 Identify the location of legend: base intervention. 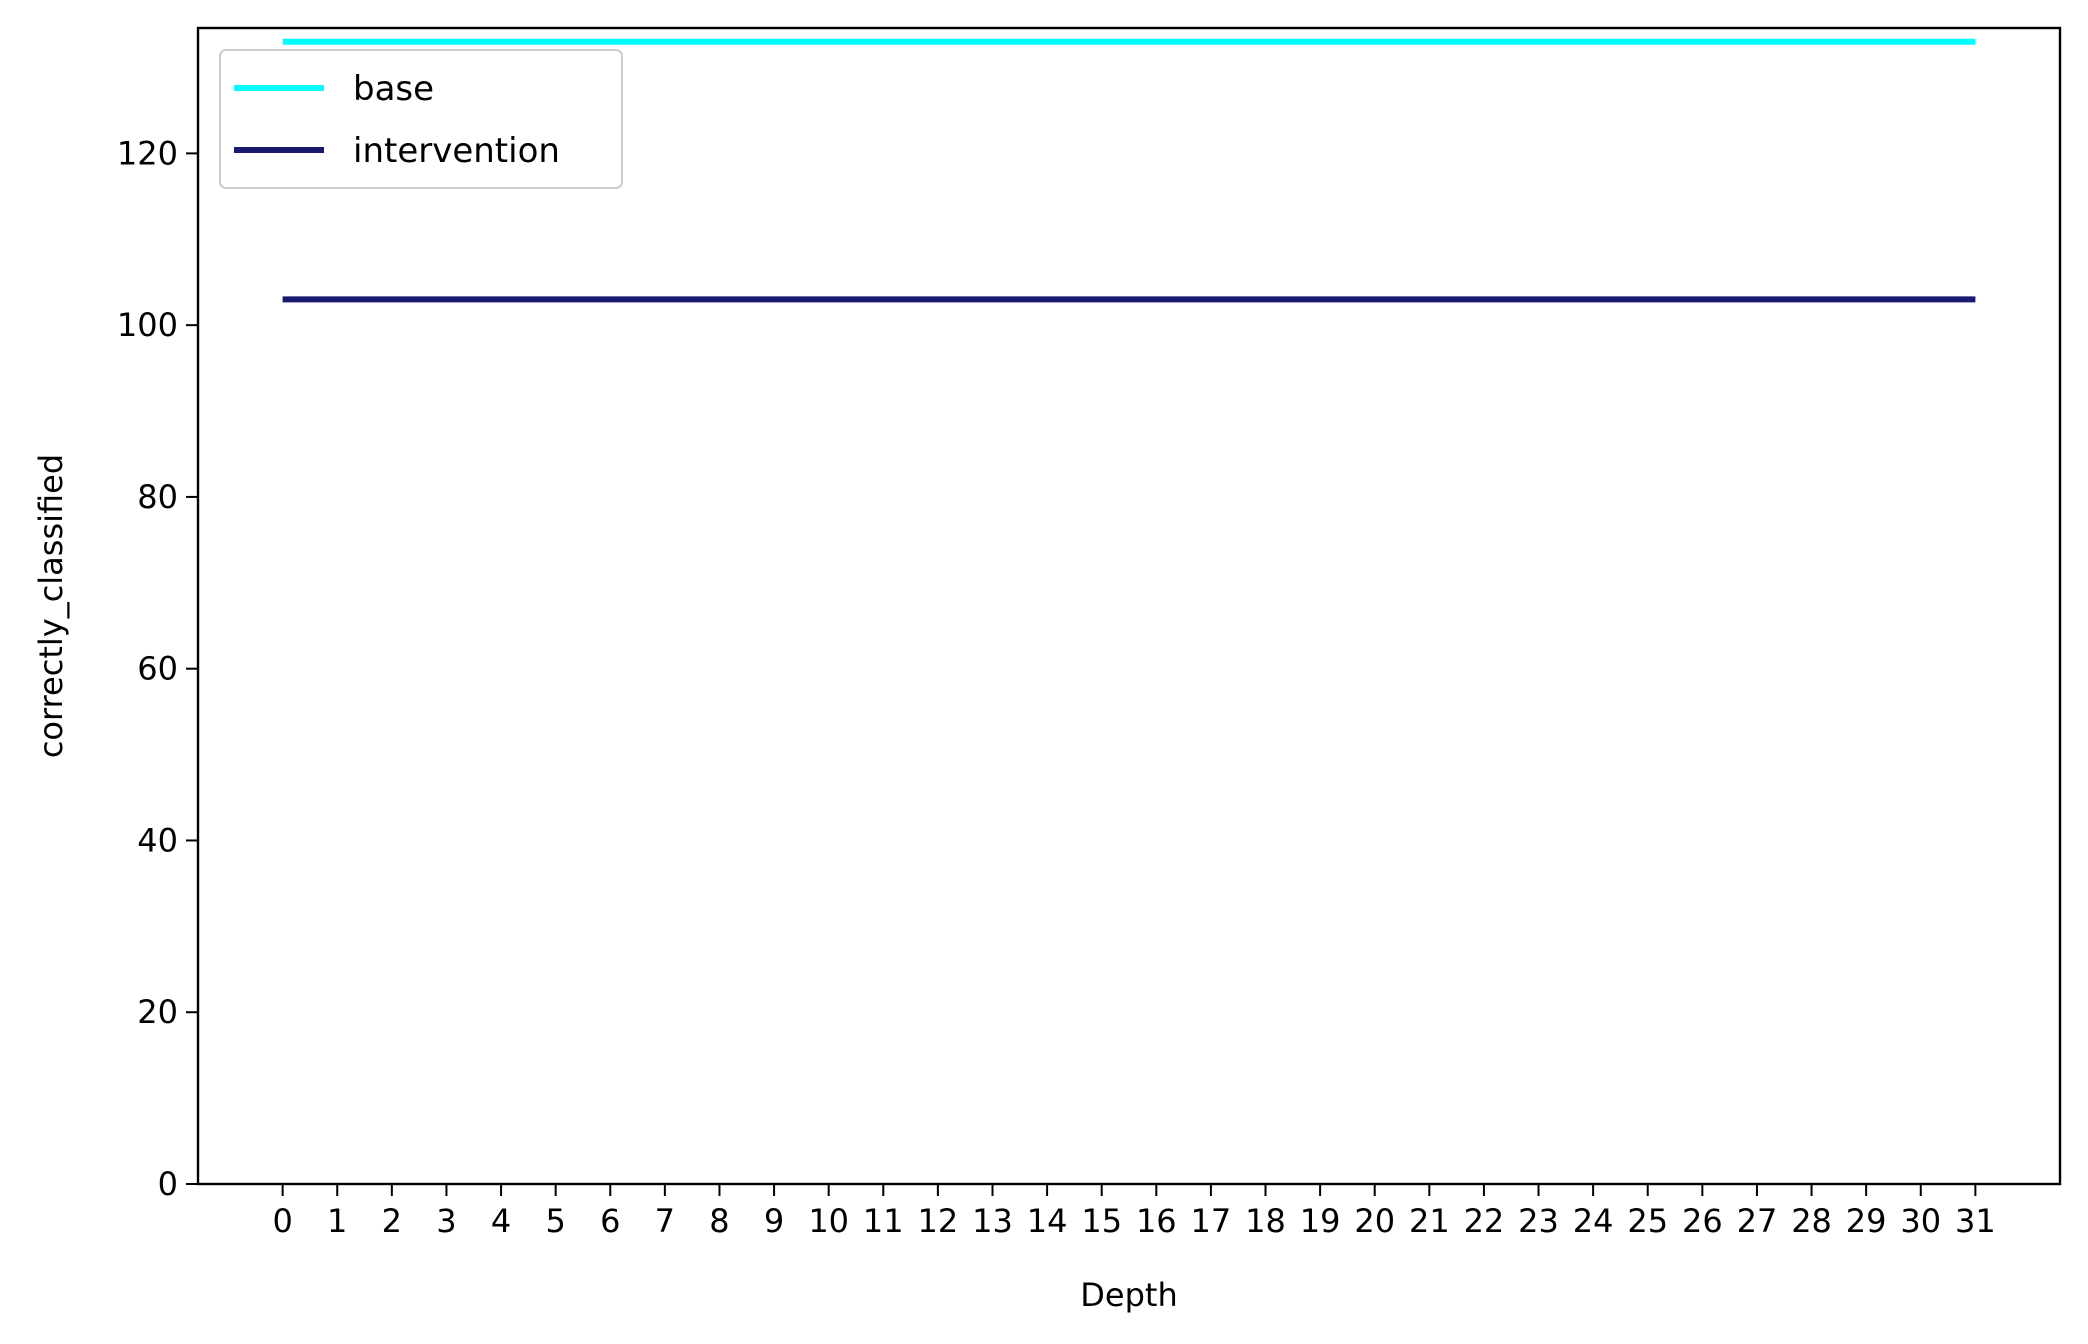
(421, 119).